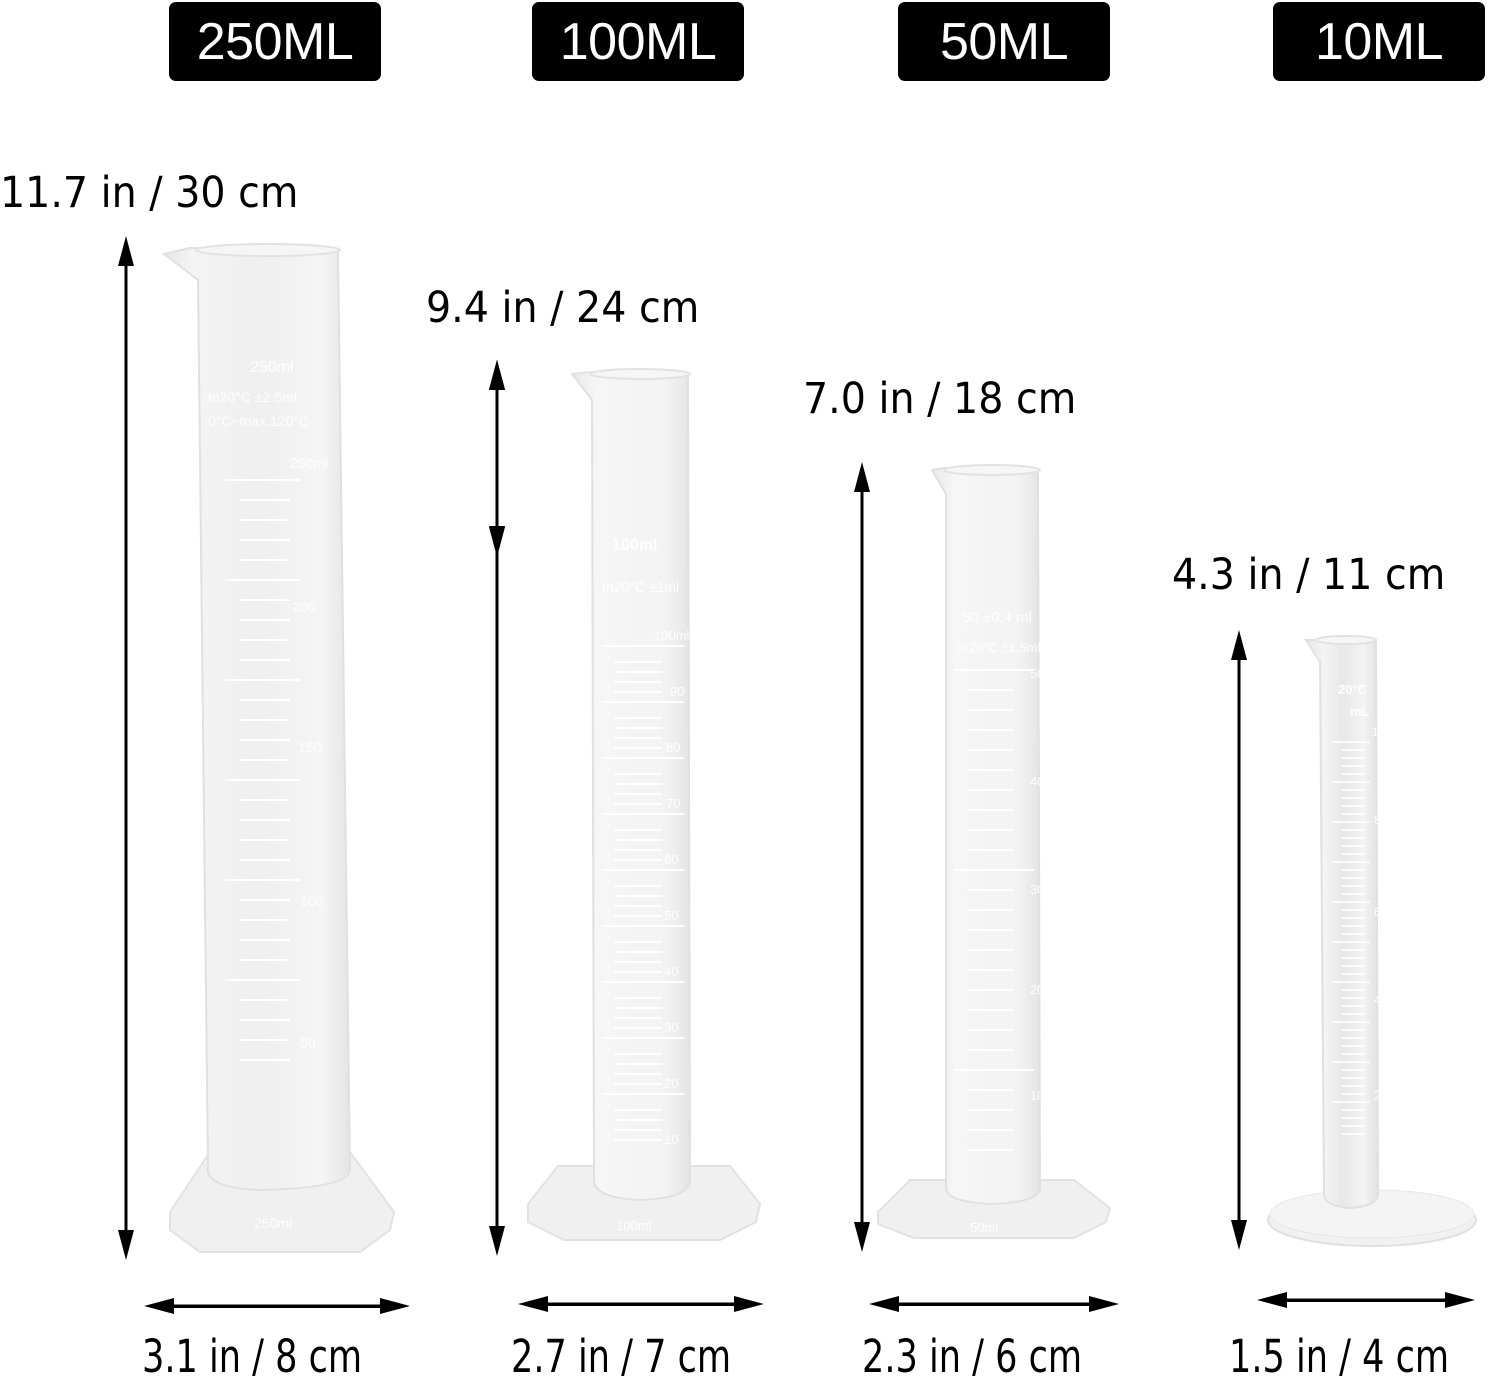 The image size is (1499, 1380). Describe the element at coordinates (1377, 912) in the screenshot. I see `svg-text: 6` at that location.